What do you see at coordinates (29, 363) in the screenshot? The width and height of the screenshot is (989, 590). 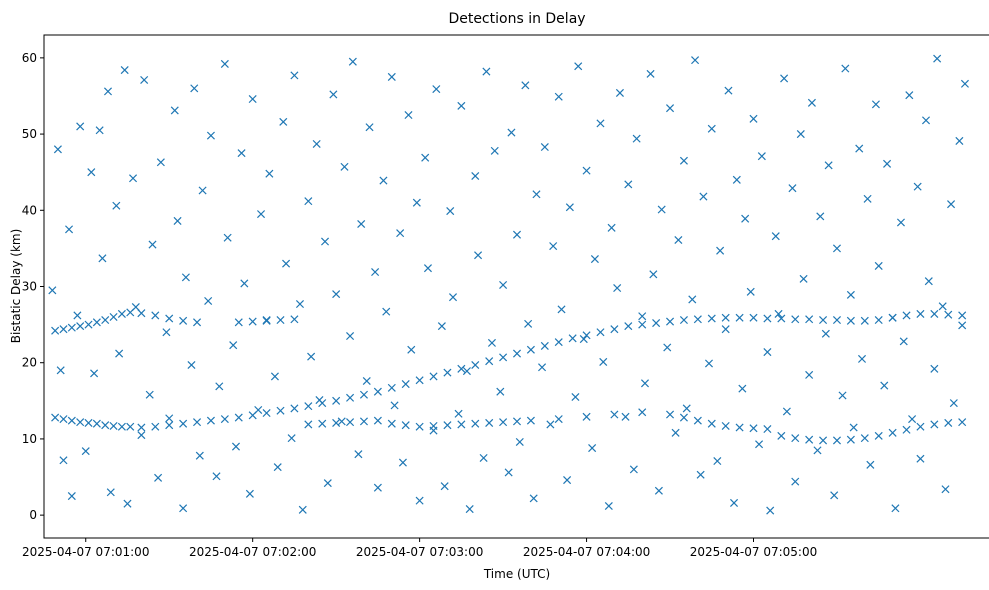 I see `y-tick-label: 20` at bounding box center [29, 363].